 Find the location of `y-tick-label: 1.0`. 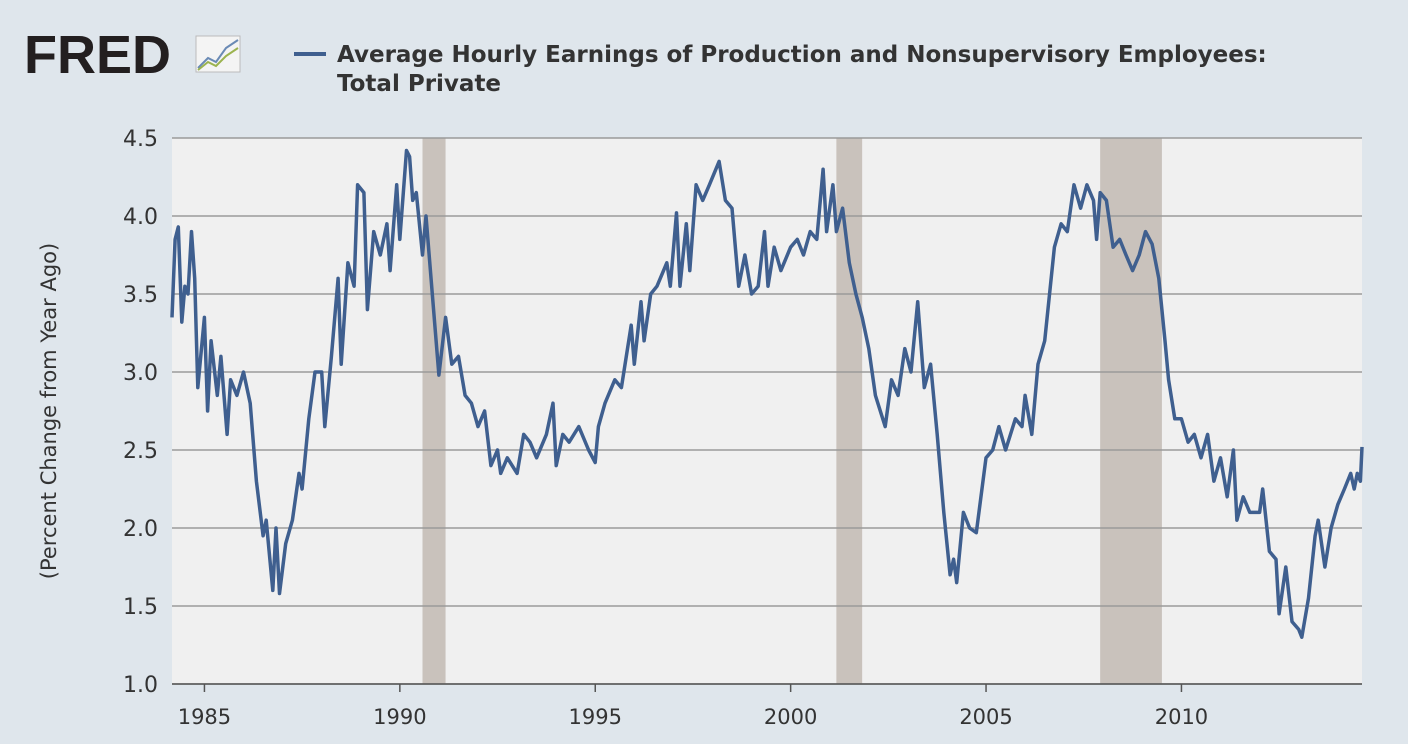

y-tick-label: 1.0 is located at coordinates (140, 685).